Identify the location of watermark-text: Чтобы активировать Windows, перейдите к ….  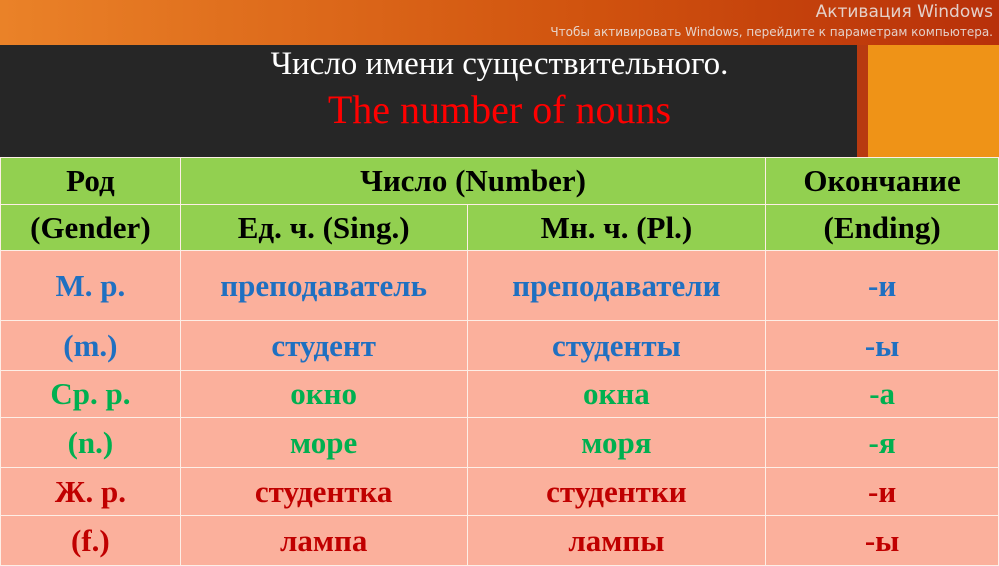
(771, 32).